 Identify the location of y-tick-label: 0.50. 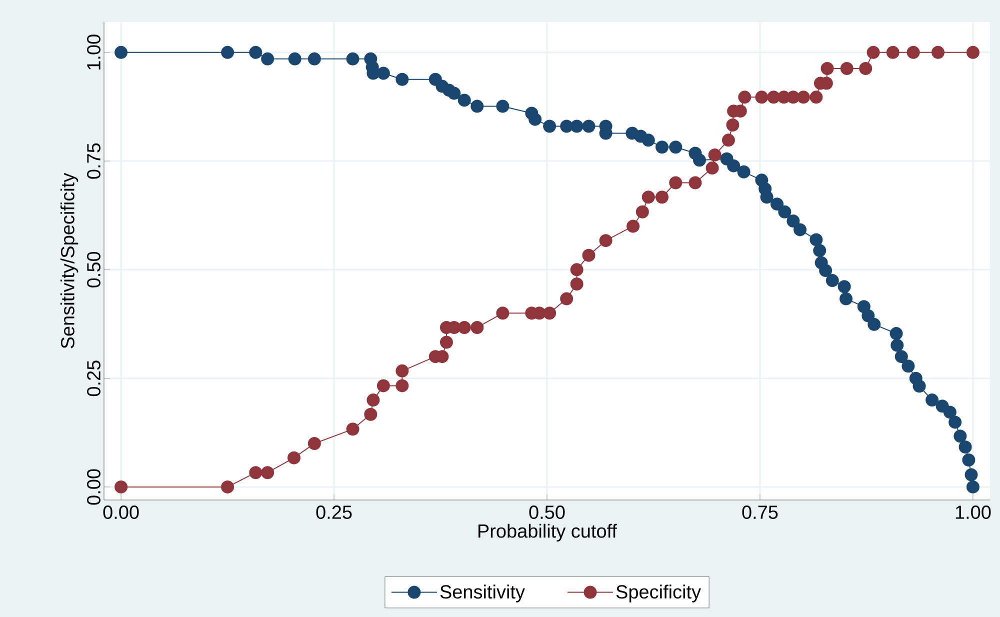
(93, 270).